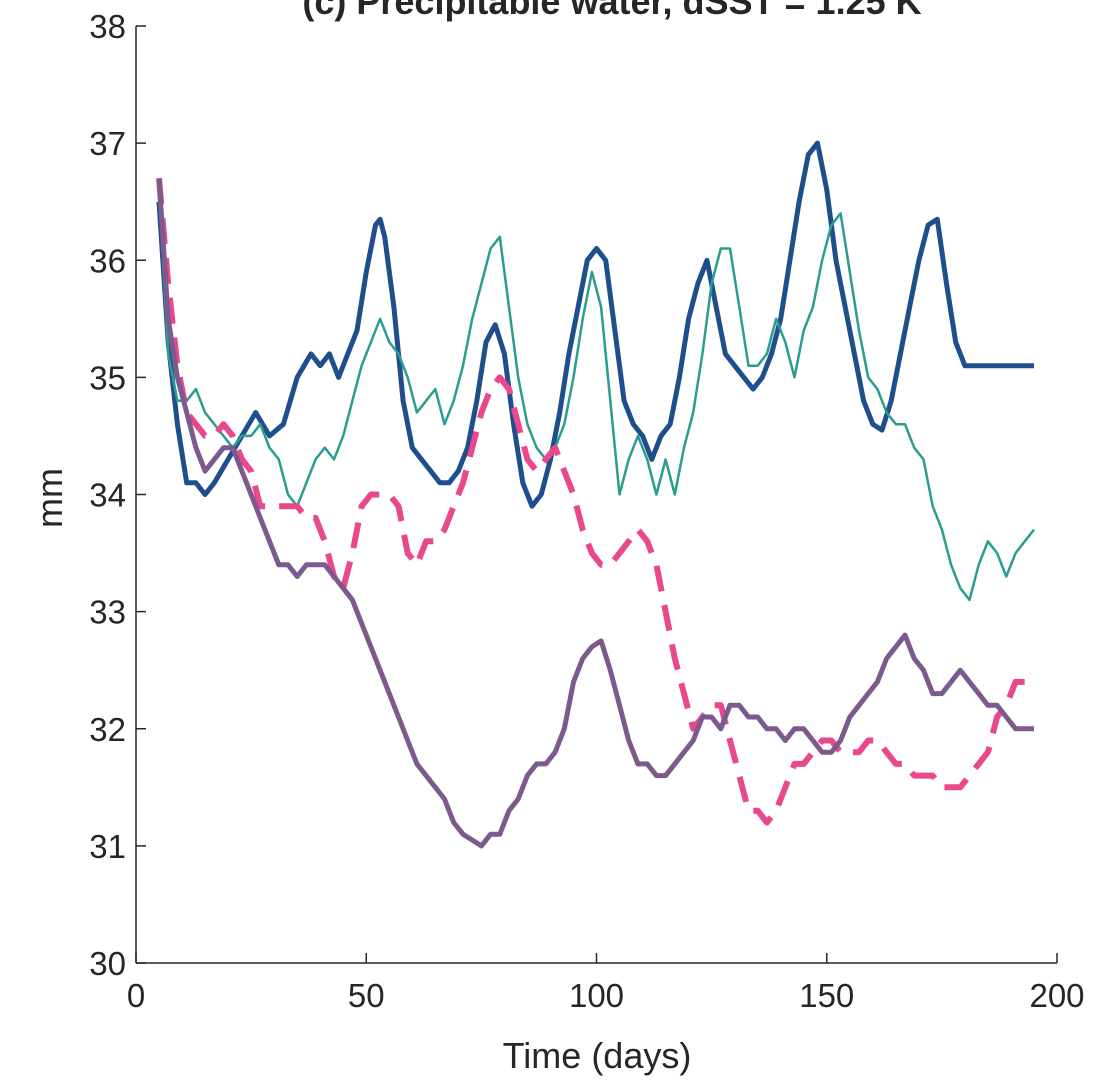 This screenshot has height=1083, width=1103. What do you see at coordinates (107, 846) in the screenshot?
I see `y-tick-label: 31` at bounding box center [107, 846].